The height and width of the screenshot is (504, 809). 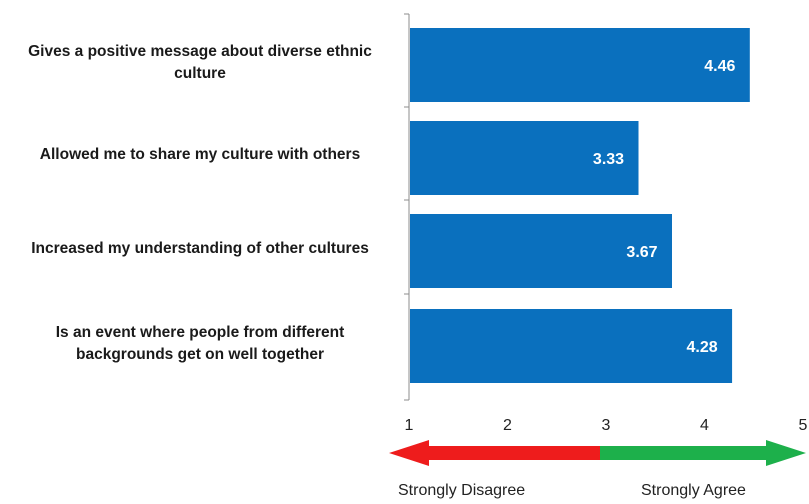 What do you see at coordinates (704, 425) in the screenshot?
I see `x-tick-label: 4` at bounding box center [704, 425].